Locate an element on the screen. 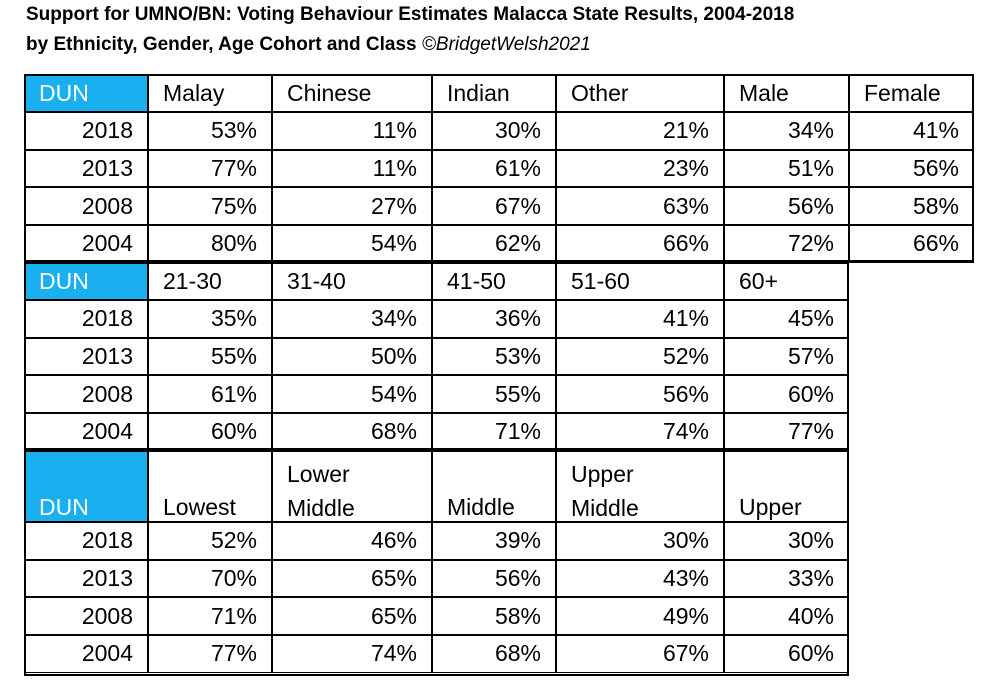 The height and width of the screenshot is (684, 1000). column-header: Upper is located at coordinates (786, 486).